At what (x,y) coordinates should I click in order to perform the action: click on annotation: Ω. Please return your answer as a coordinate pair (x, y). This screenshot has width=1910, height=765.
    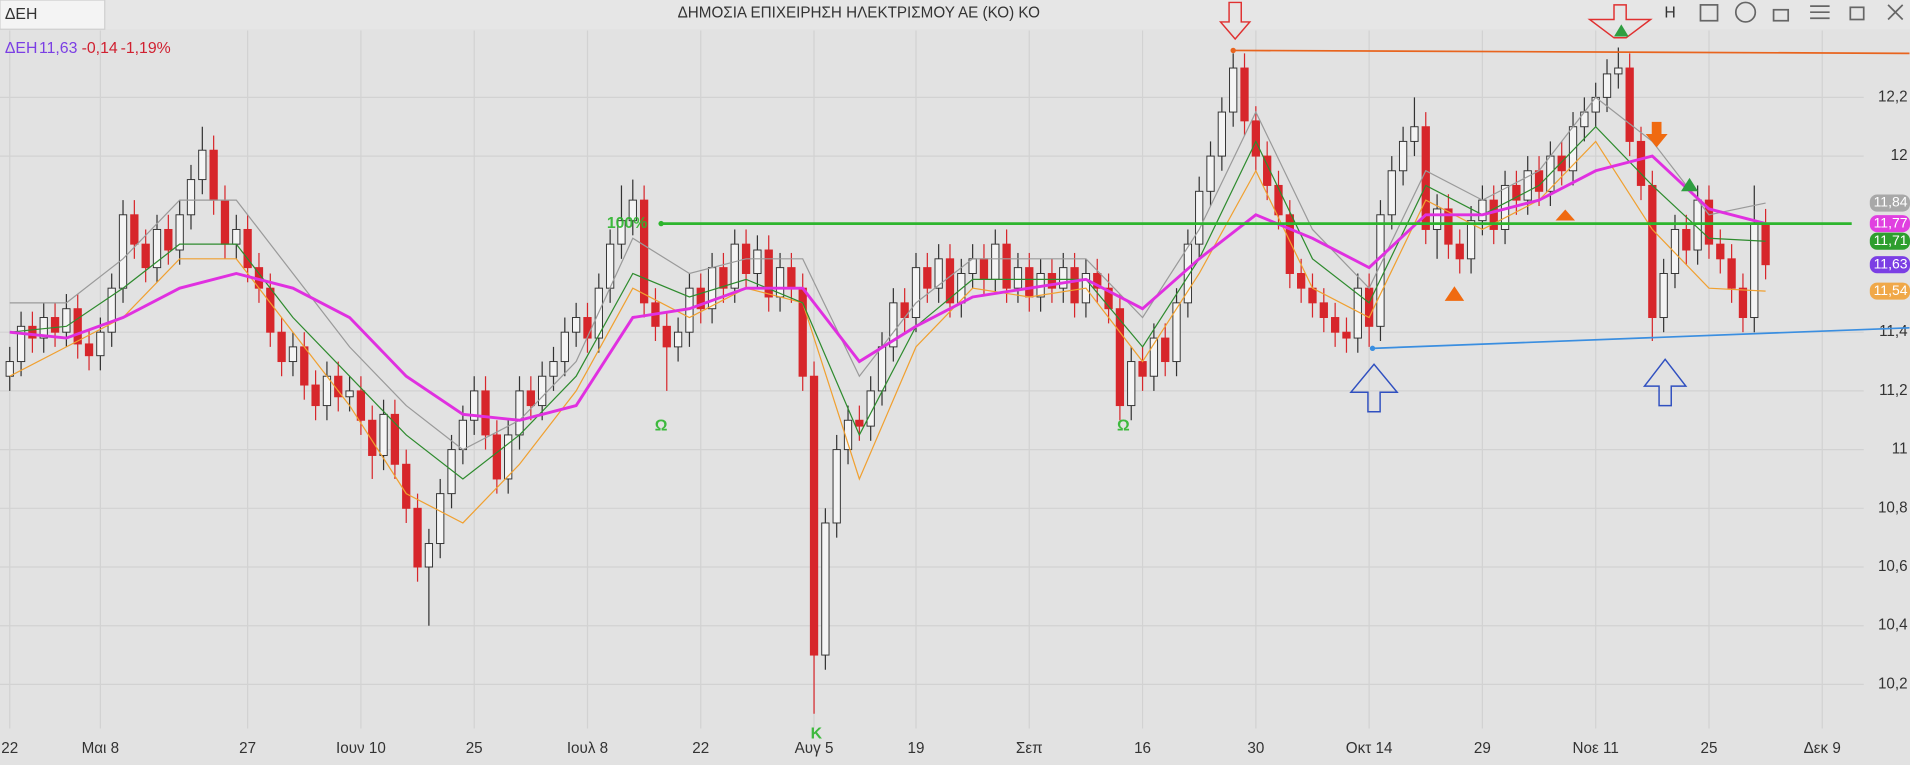
    Looking at the image, I should click on (1123, 425).